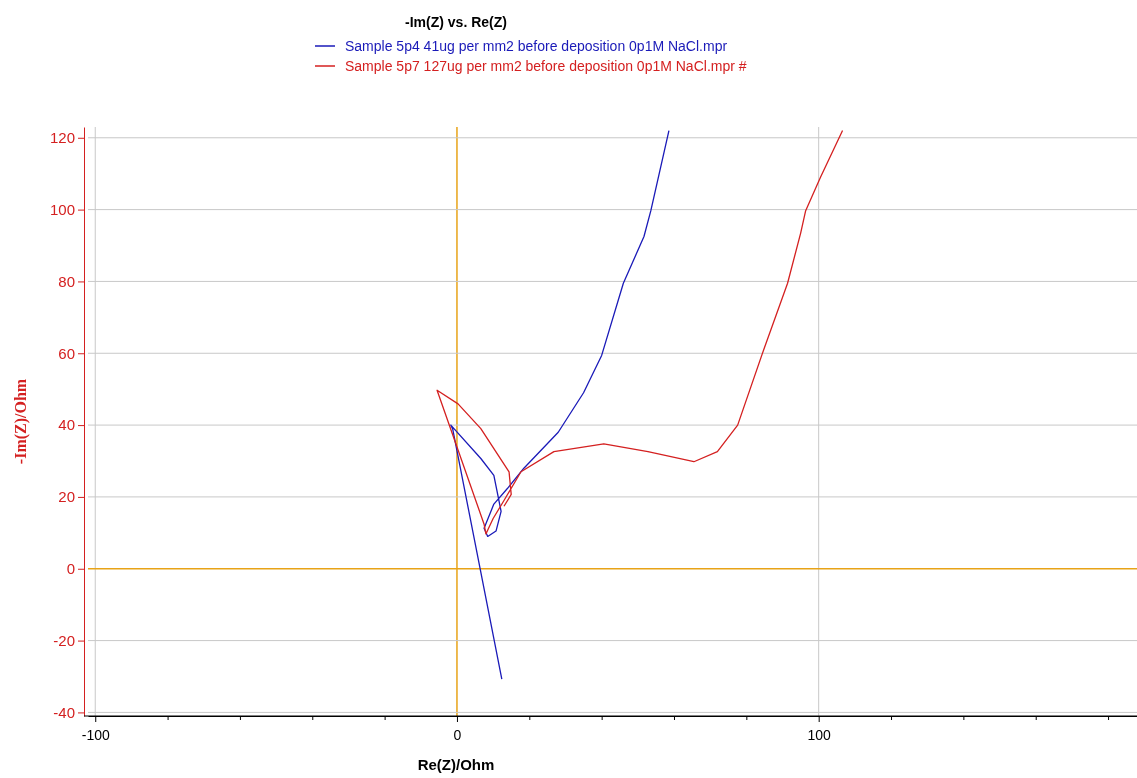 This screenshot has height=778, width=1137. What do you see at coordinates (66, 353) in the screenshot?
I see `y-tick-label: 60` at bounding box center [66, 353].